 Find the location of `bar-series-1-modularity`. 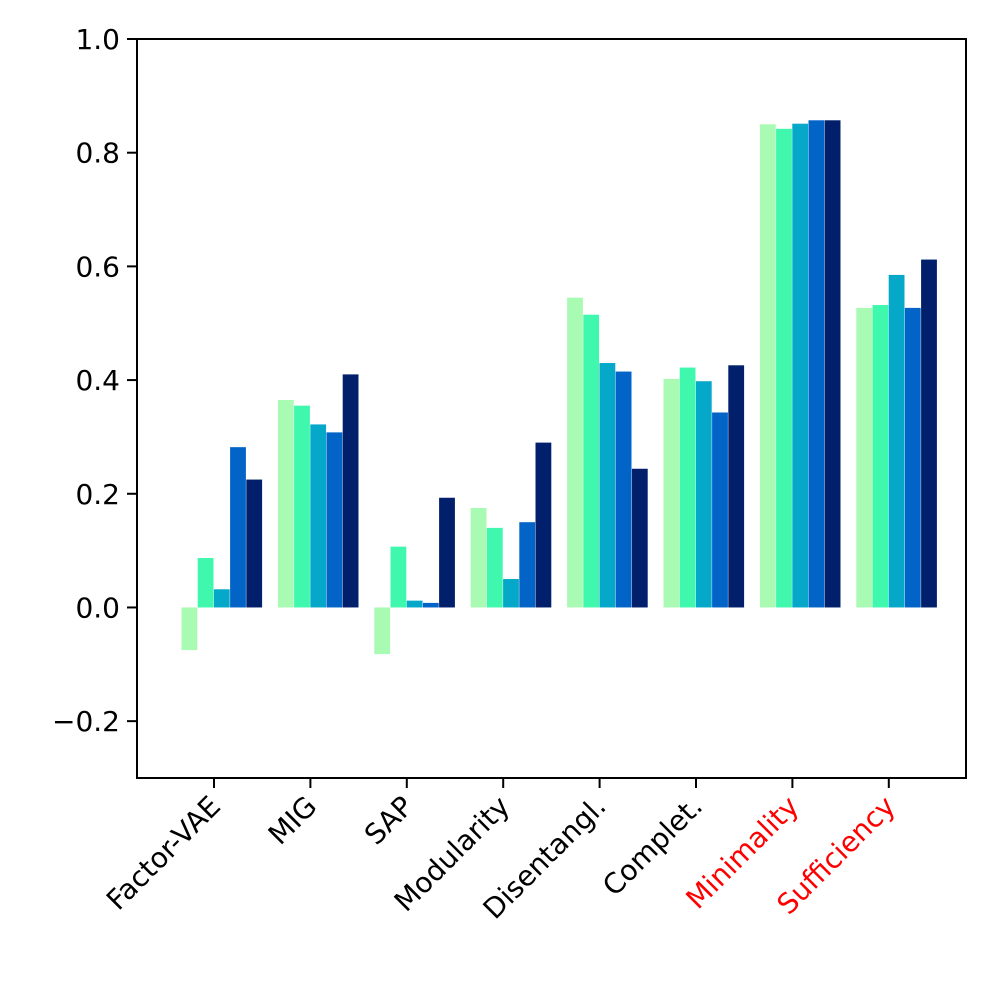

bar-series-1-modularity is located at coordinates (478, 557).